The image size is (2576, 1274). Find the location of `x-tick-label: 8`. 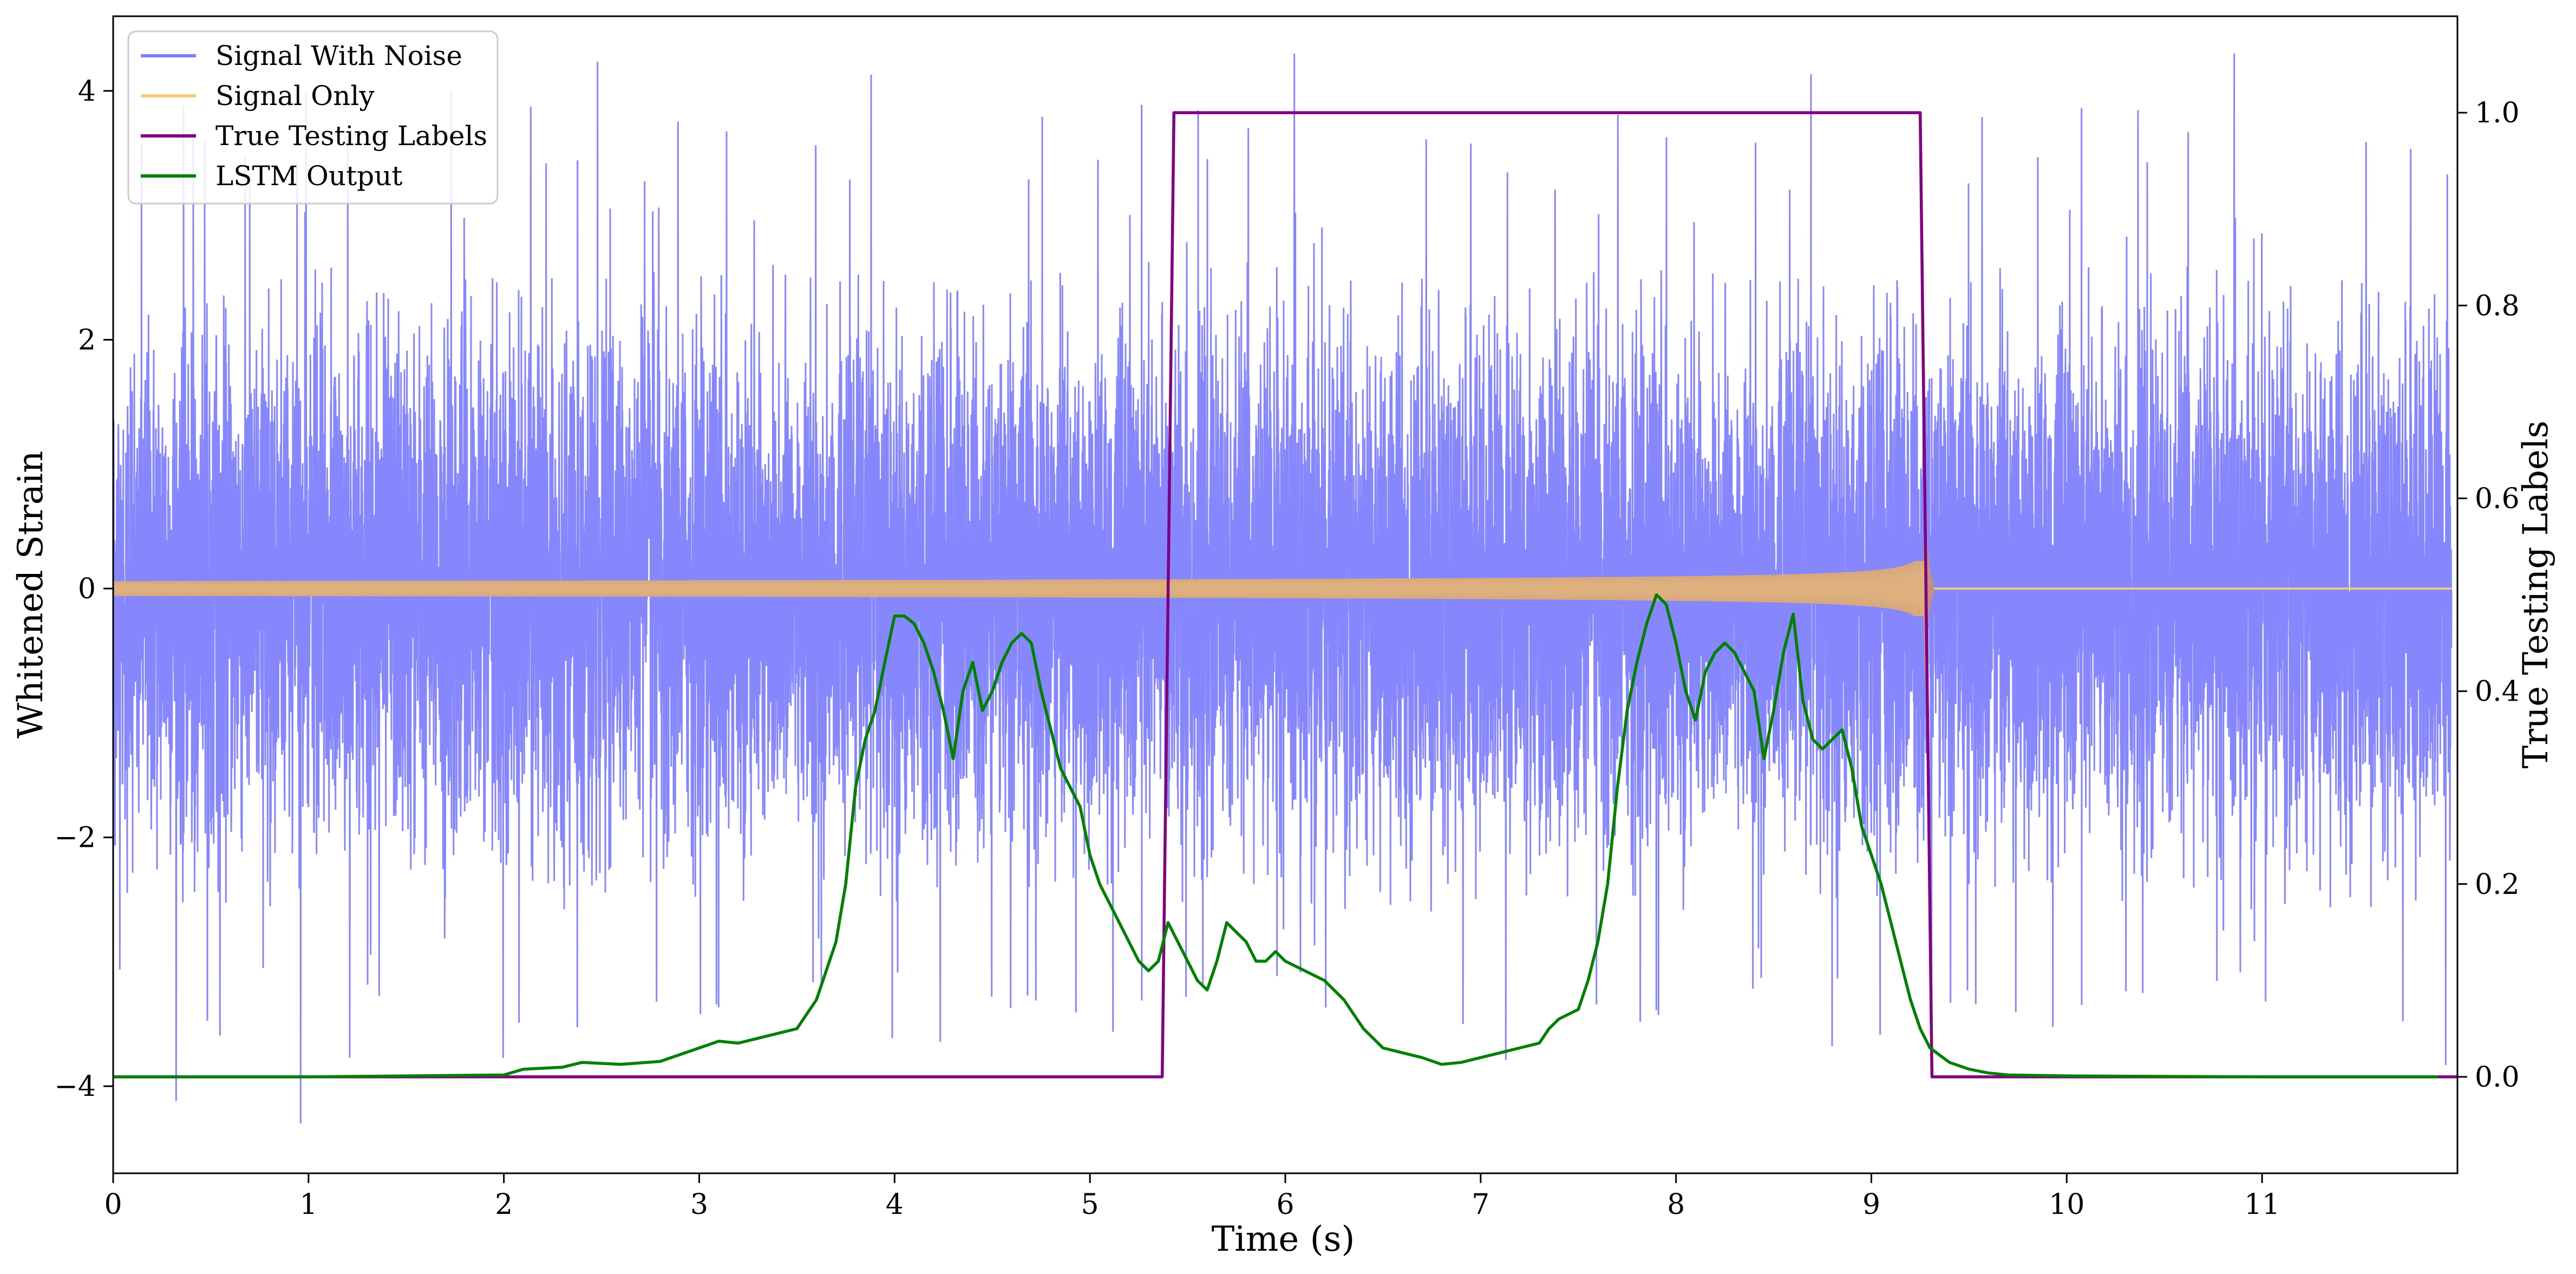

x-tick-label: 8 is located at coordinates (1676, 1204).